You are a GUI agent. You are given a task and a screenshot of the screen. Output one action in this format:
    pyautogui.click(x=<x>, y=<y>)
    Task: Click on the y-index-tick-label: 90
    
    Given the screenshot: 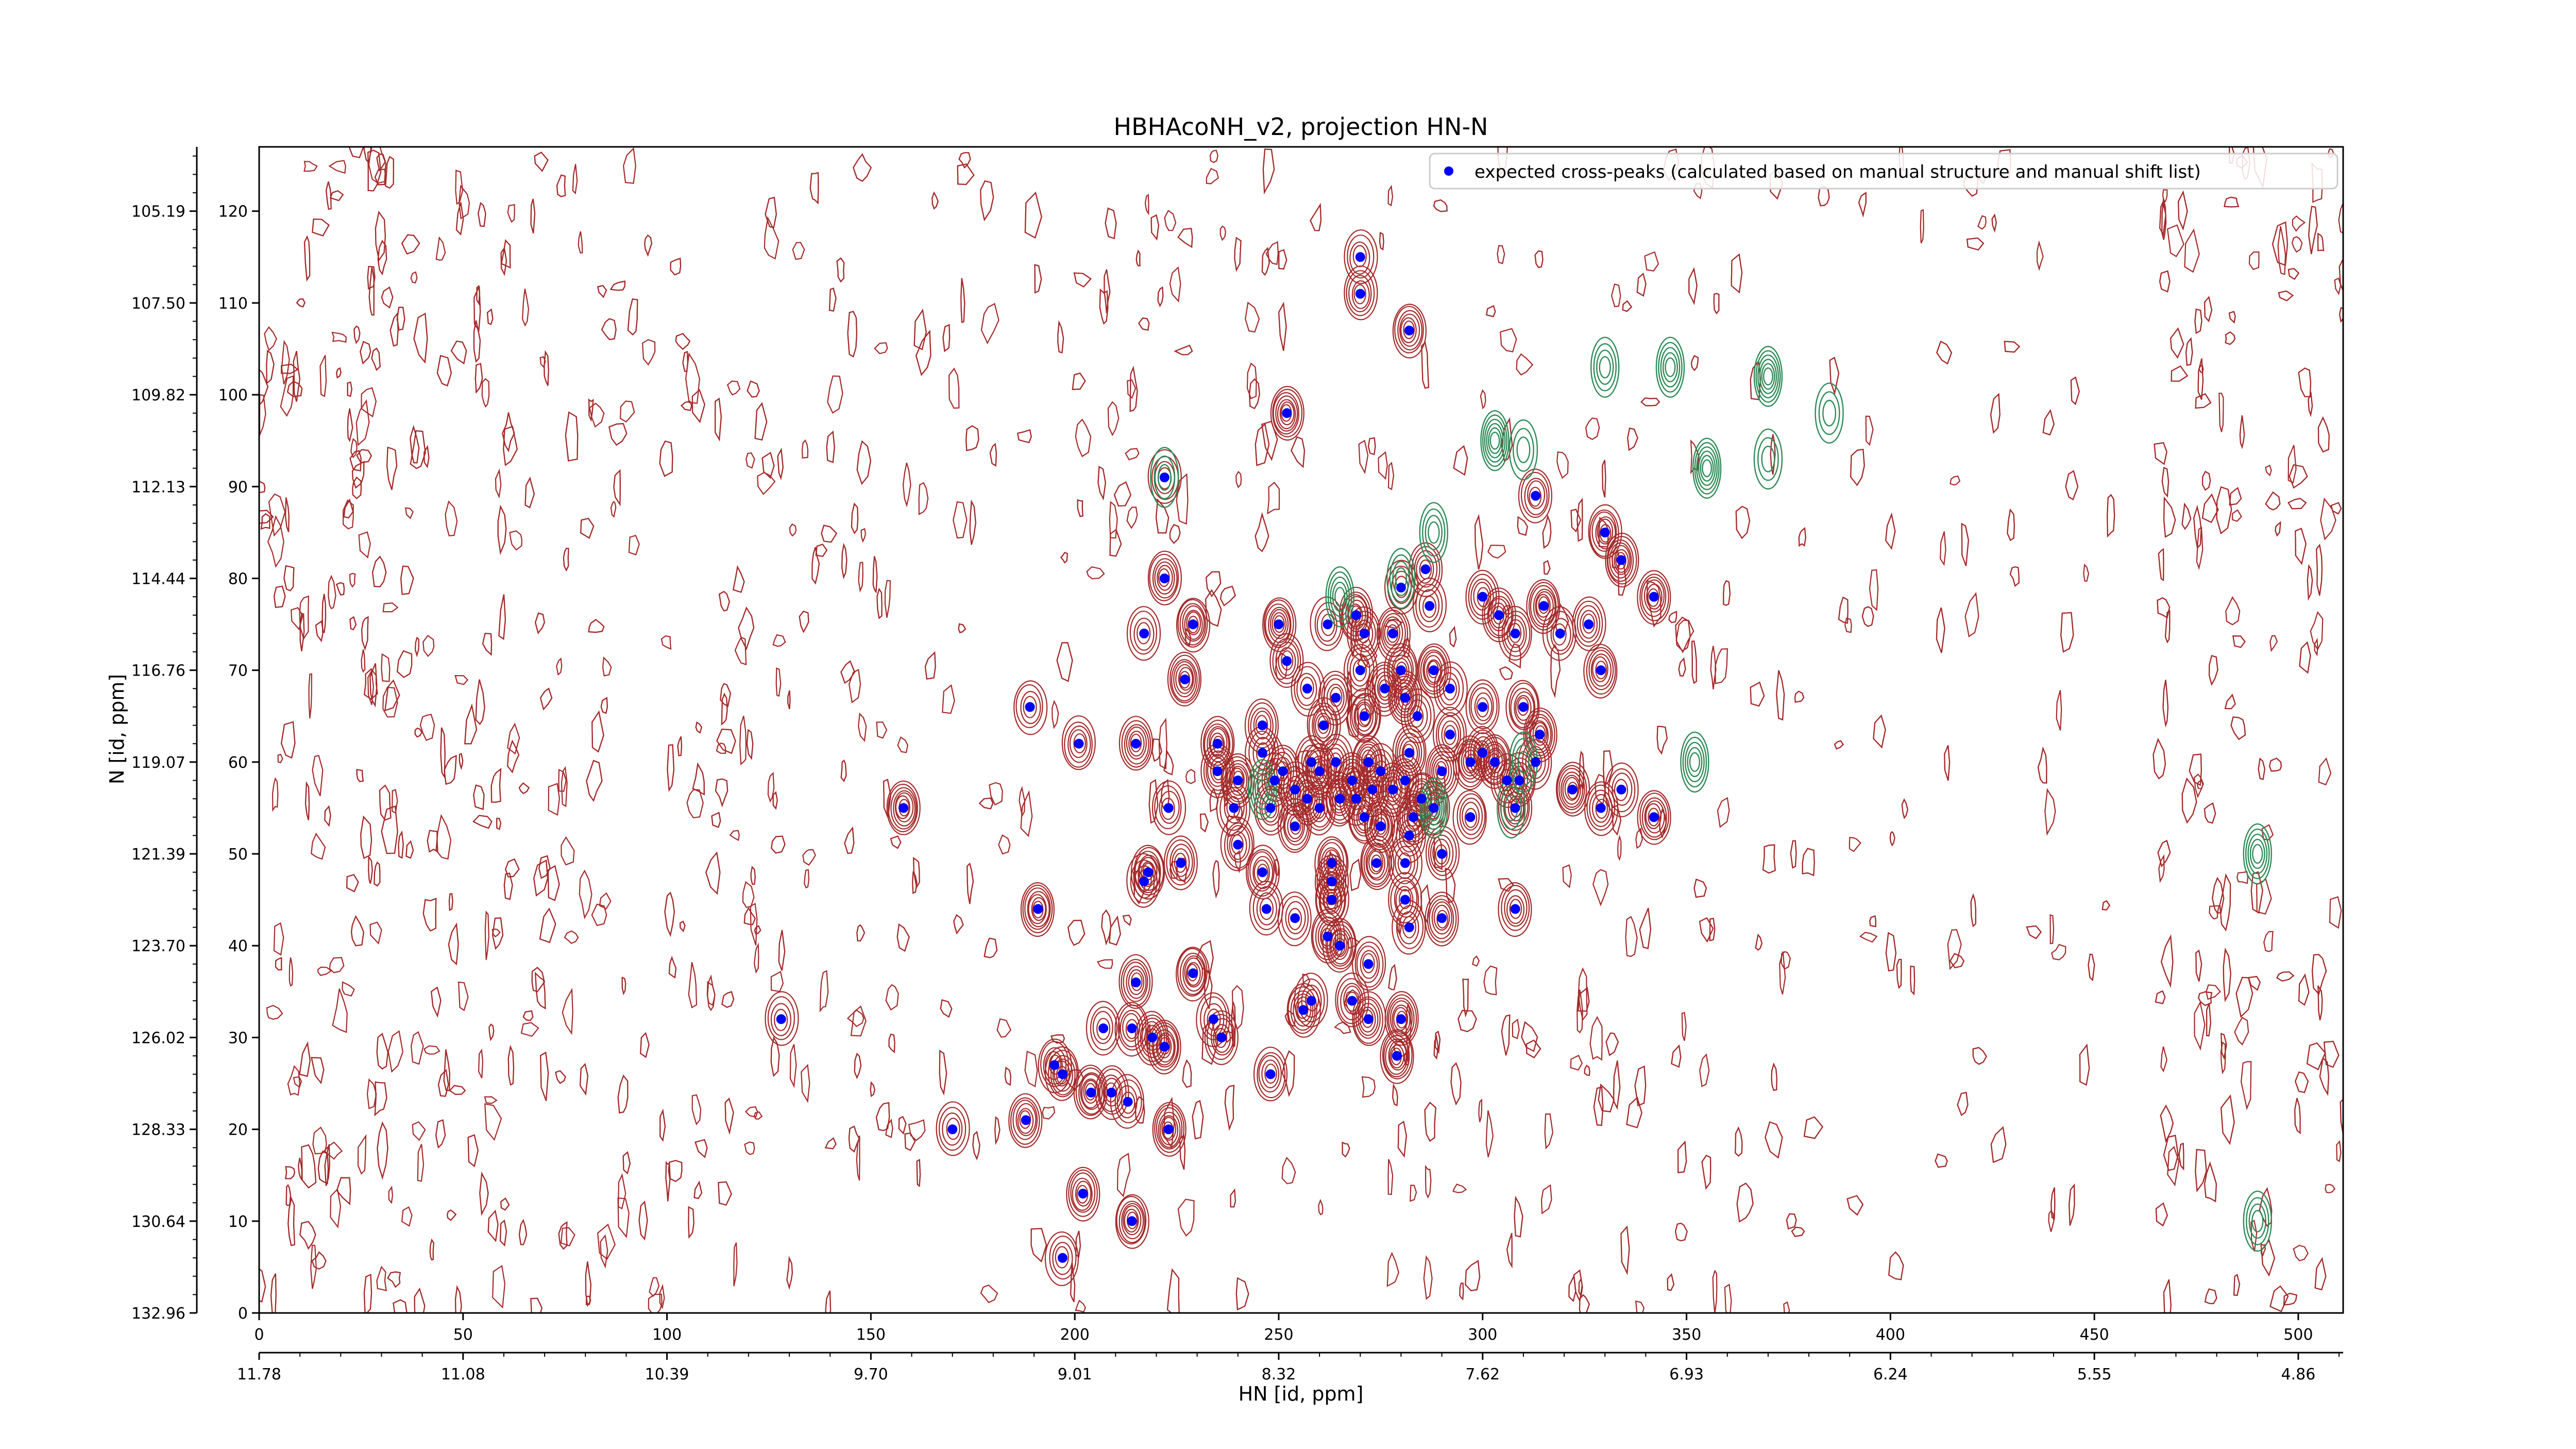 What is the action you would take?
    pyautogui.click(x=238, y=487)
    